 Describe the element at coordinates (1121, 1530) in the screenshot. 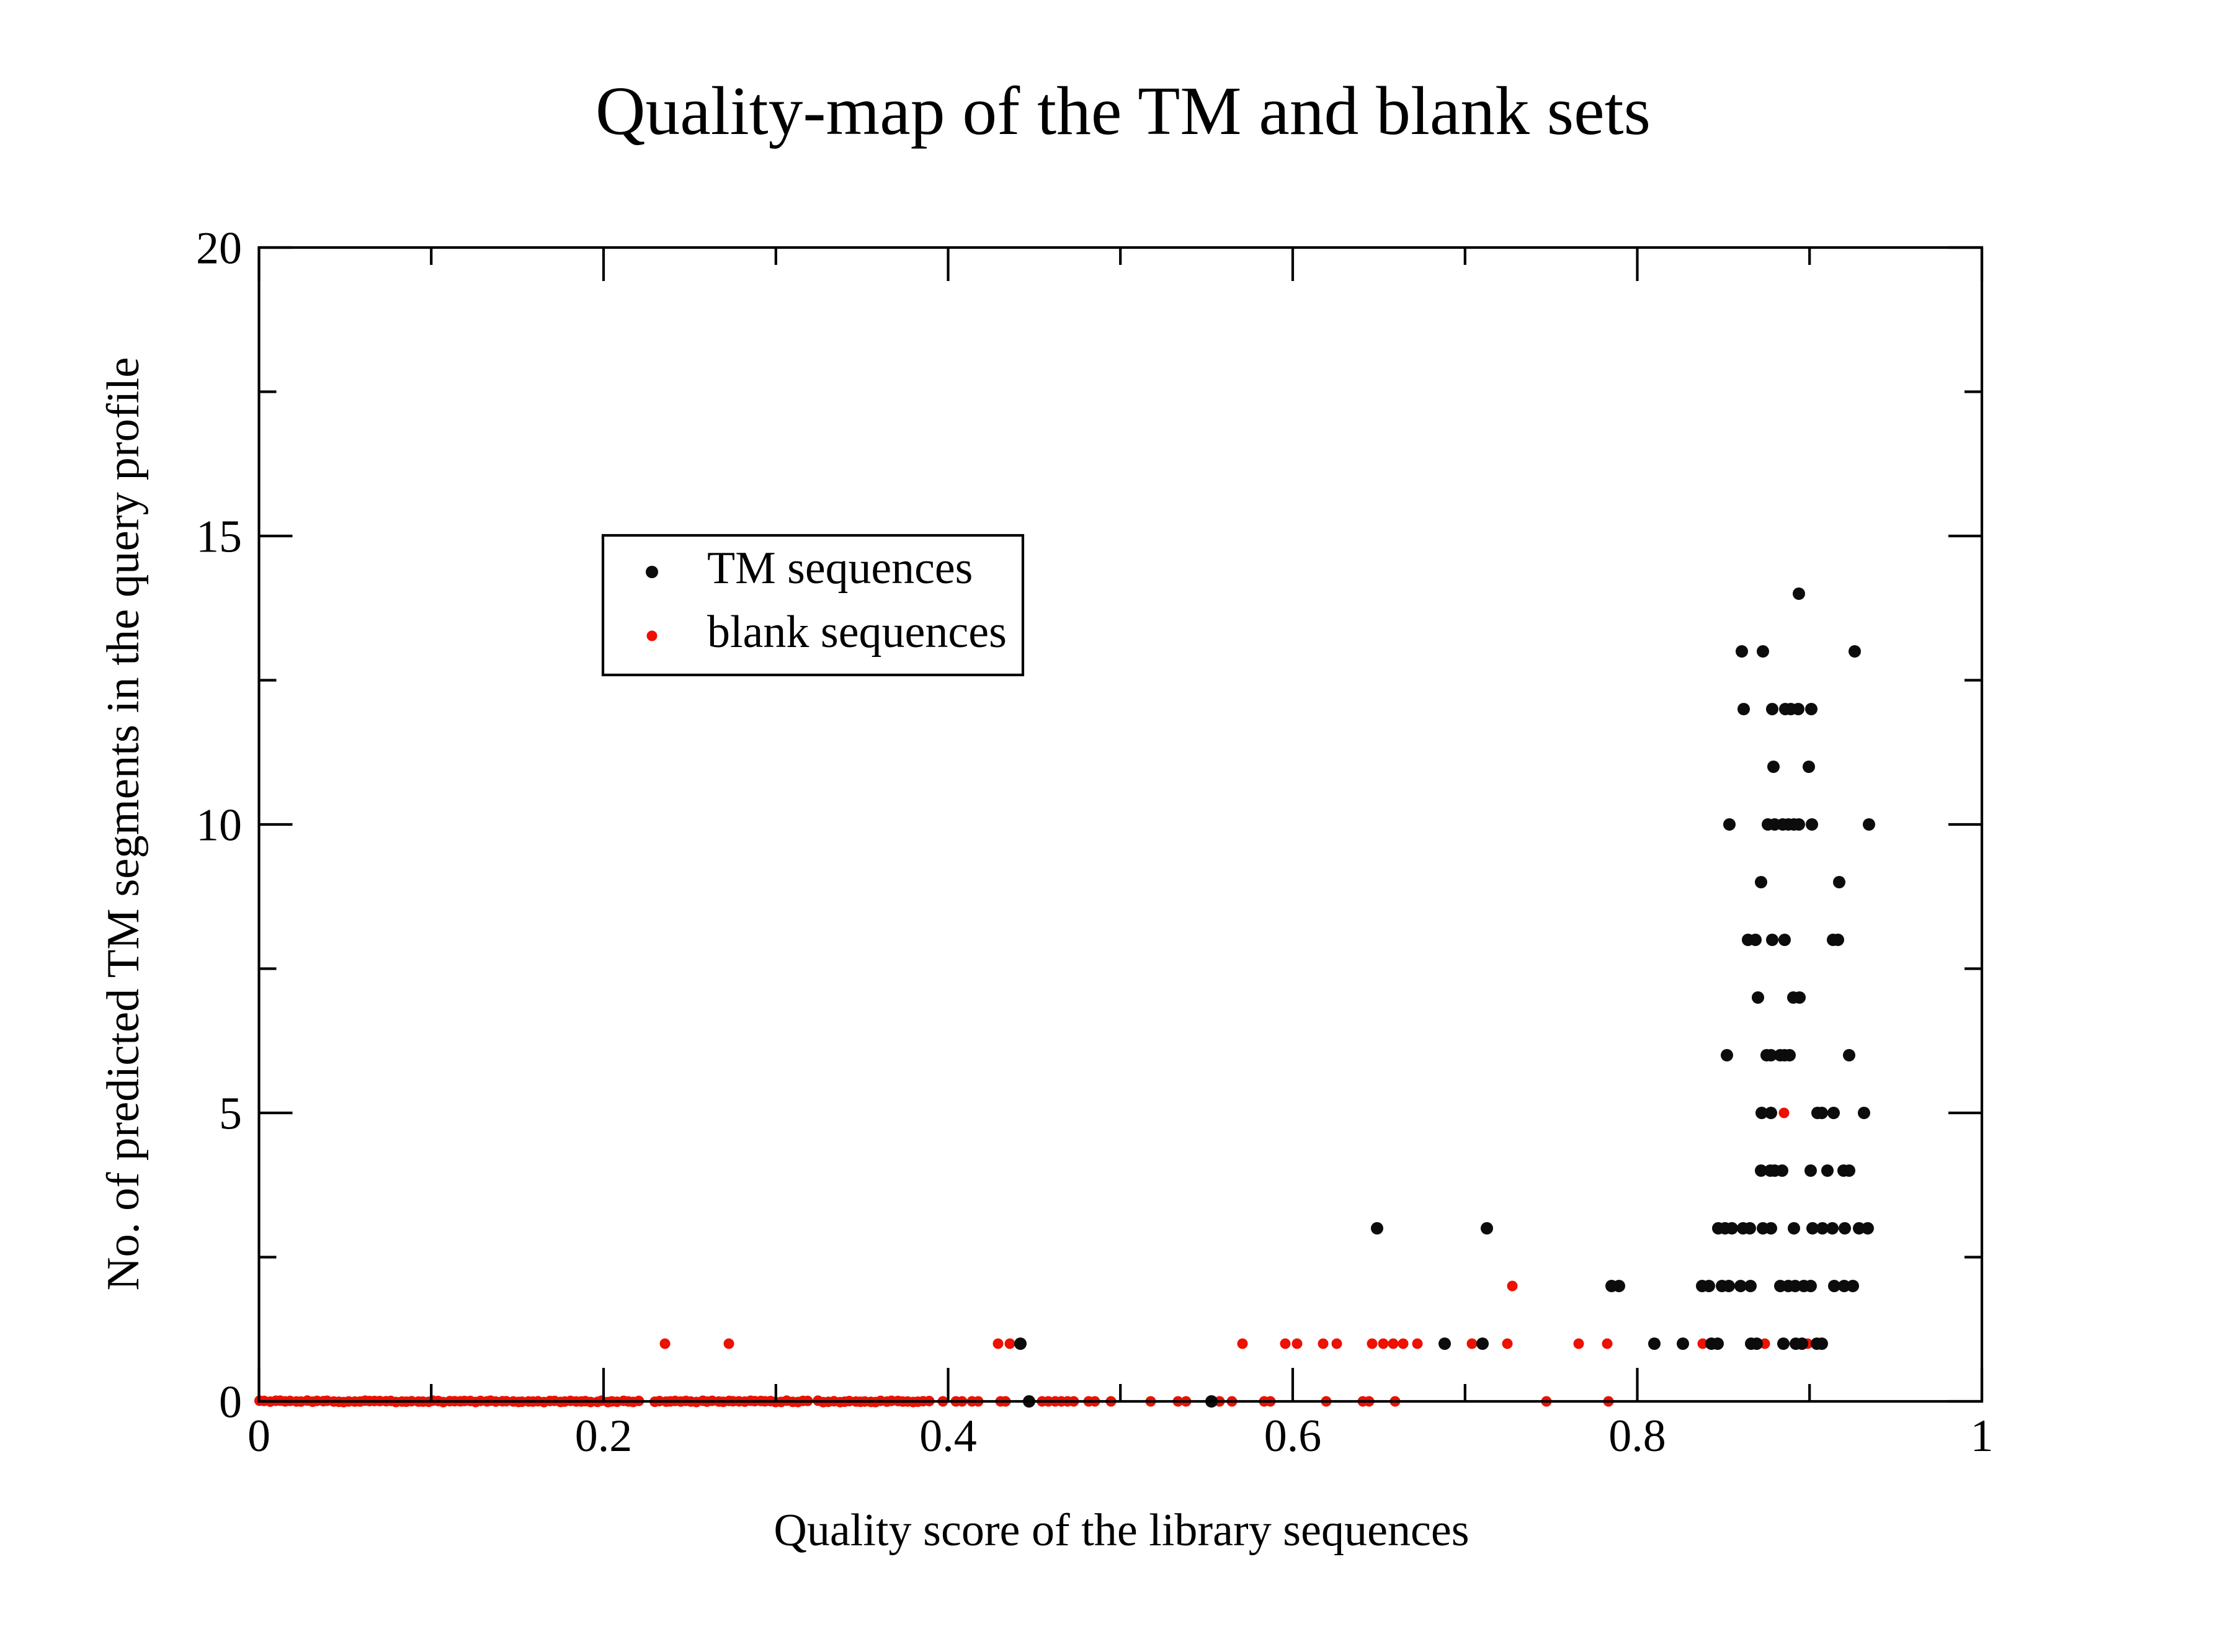

I see `svg-text:Quality score of the library s: Quality score of the library sequences` at that location.